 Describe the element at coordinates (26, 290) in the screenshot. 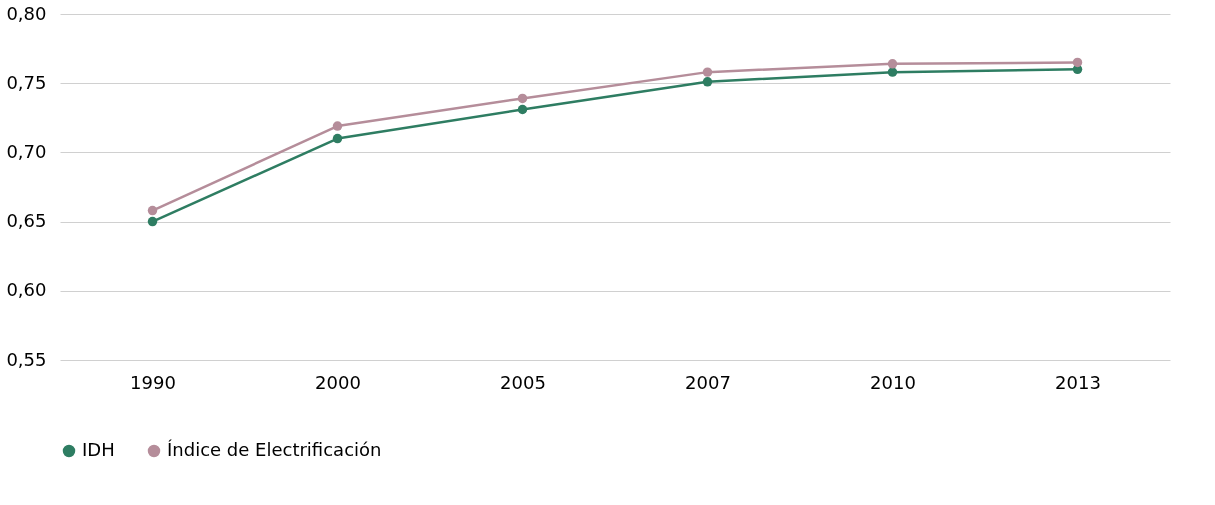

I see `y-tick-label: 0,60` at that location.